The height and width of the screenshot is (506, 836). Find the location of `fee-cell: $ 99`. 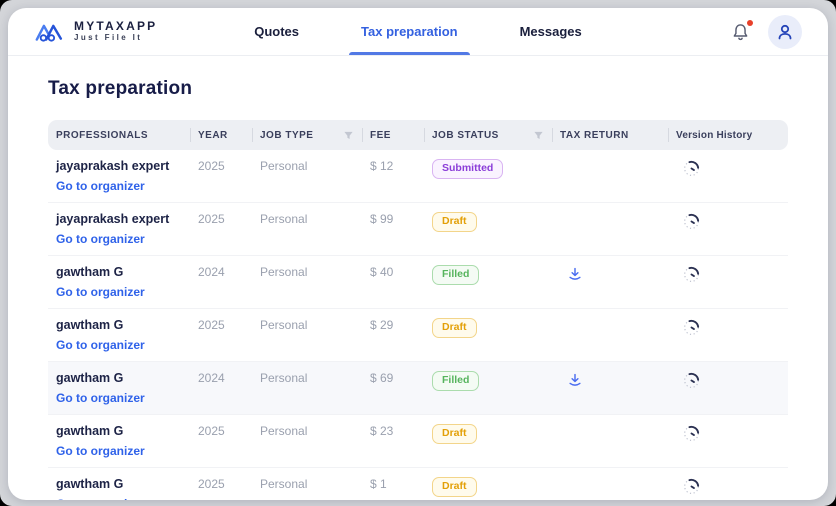

fee-cell: $ 99 is located at coordinates (382, 219).